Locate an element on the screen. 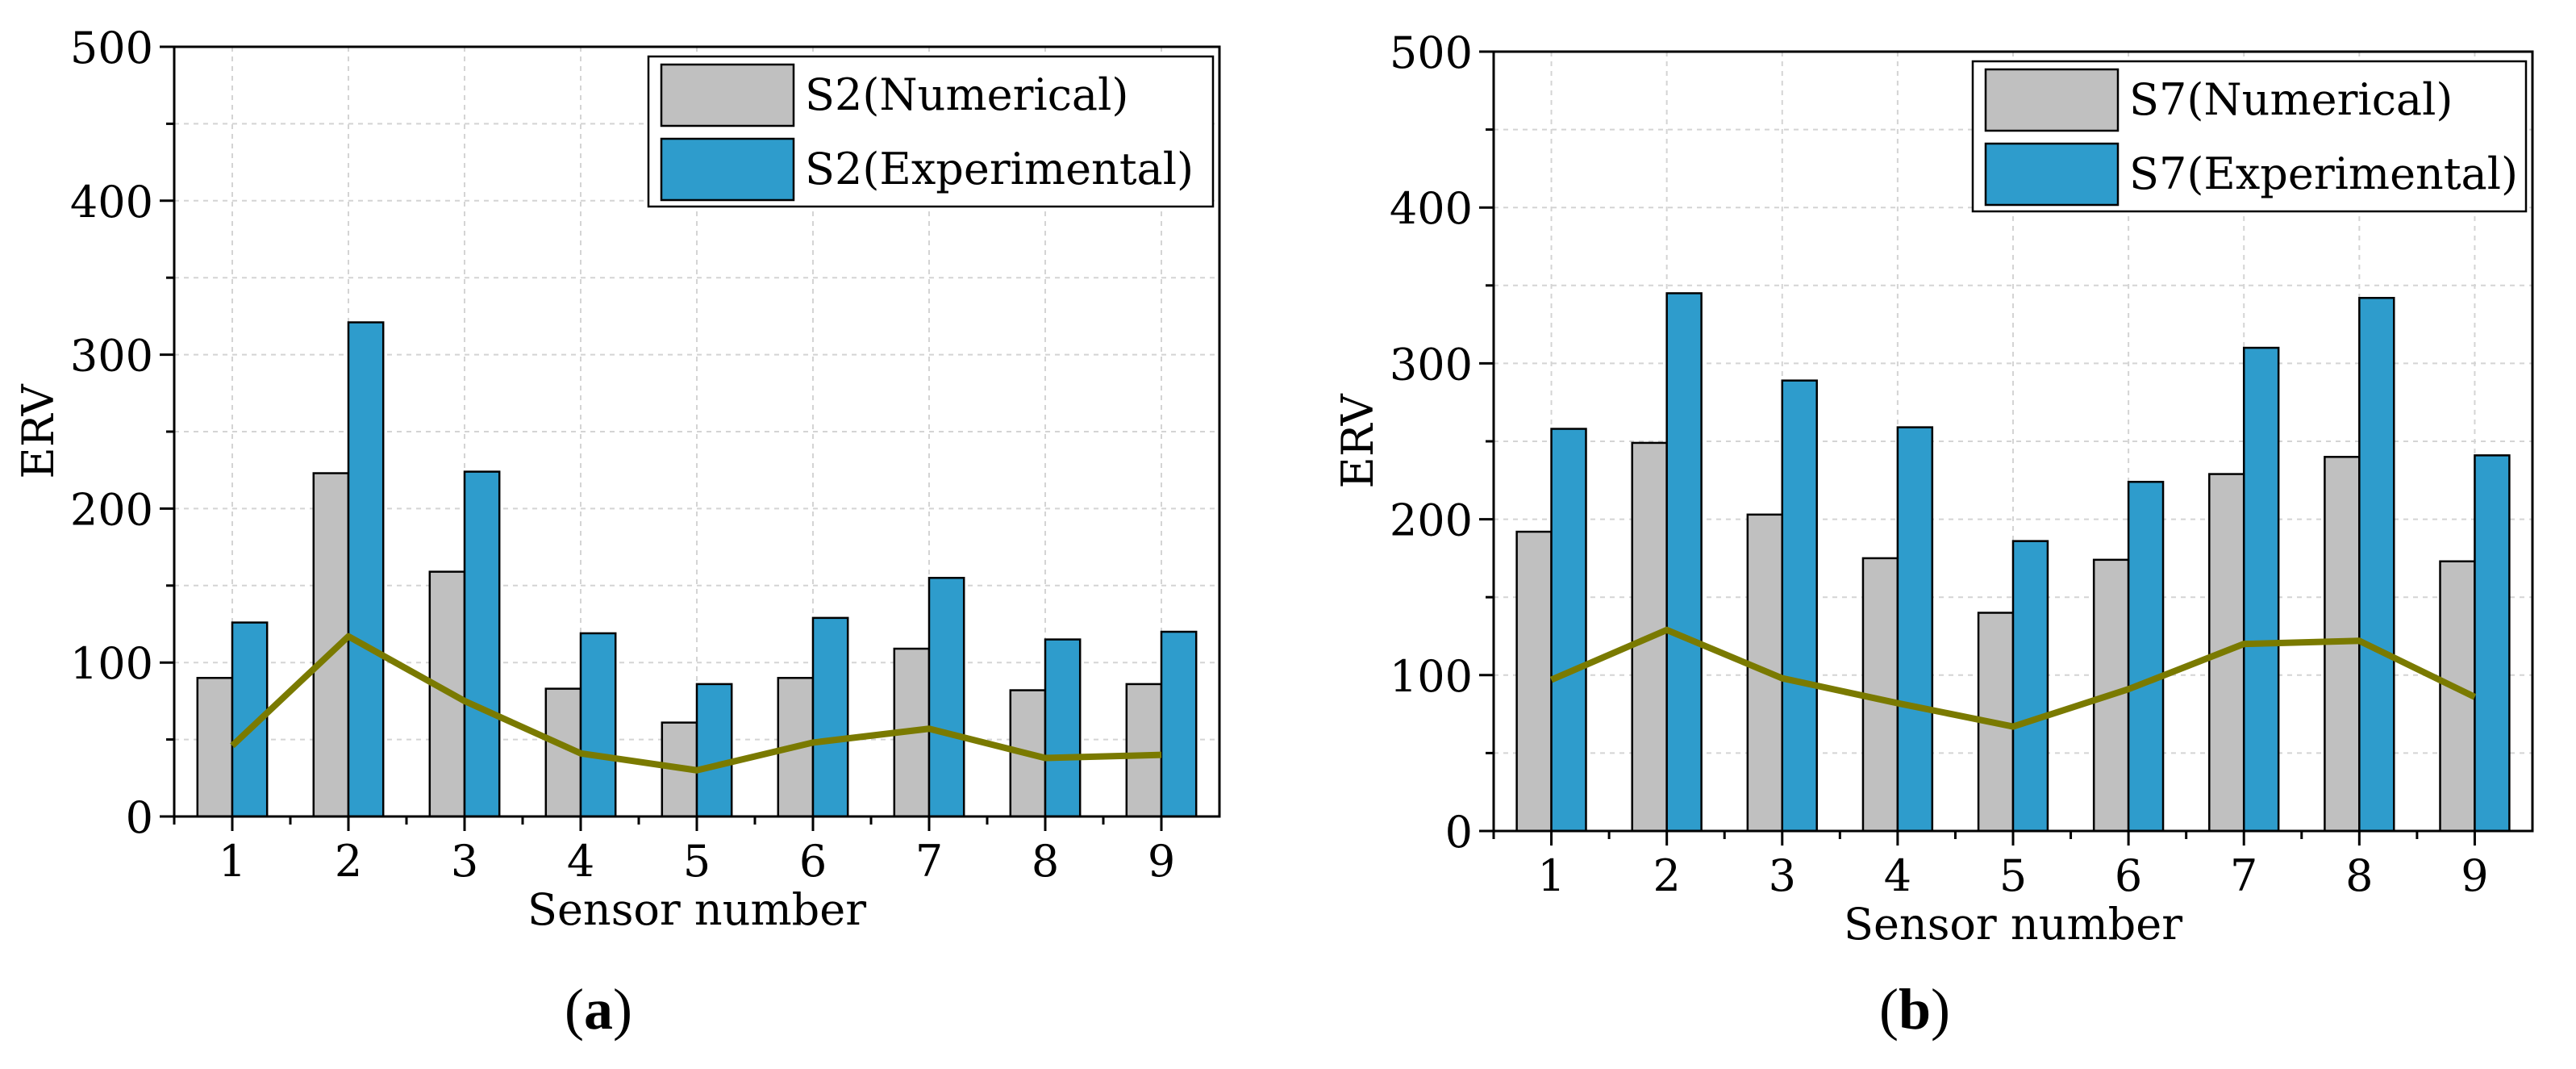  panel-label-b: (b) is located at coordinates (1915, 1009).